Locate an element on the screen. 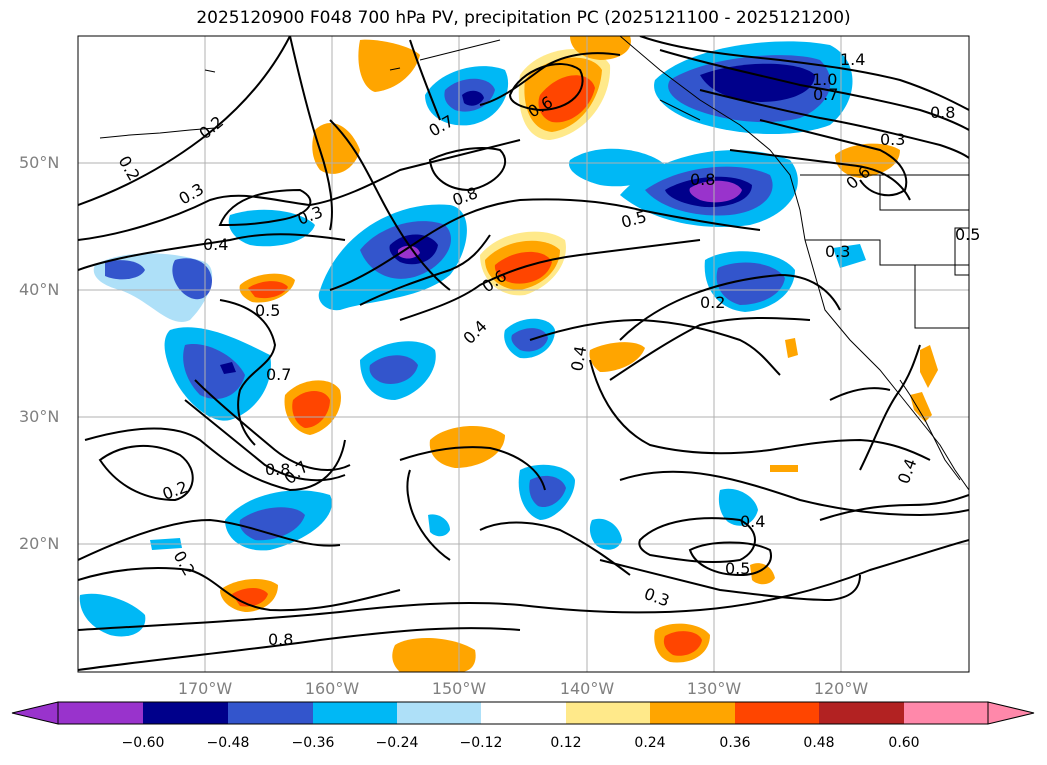  lat-label: 30°N is located at coordinates (39, 416).